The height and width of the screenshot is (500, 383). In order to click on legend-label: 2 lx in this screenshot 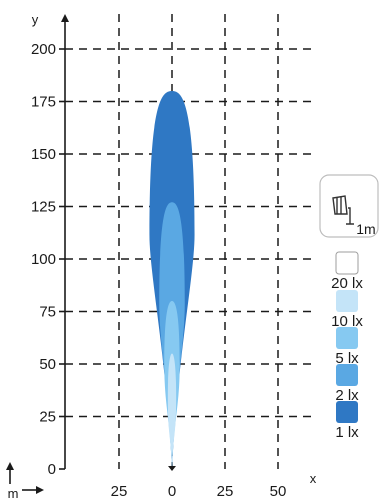, I will do `click(347, 395)`.